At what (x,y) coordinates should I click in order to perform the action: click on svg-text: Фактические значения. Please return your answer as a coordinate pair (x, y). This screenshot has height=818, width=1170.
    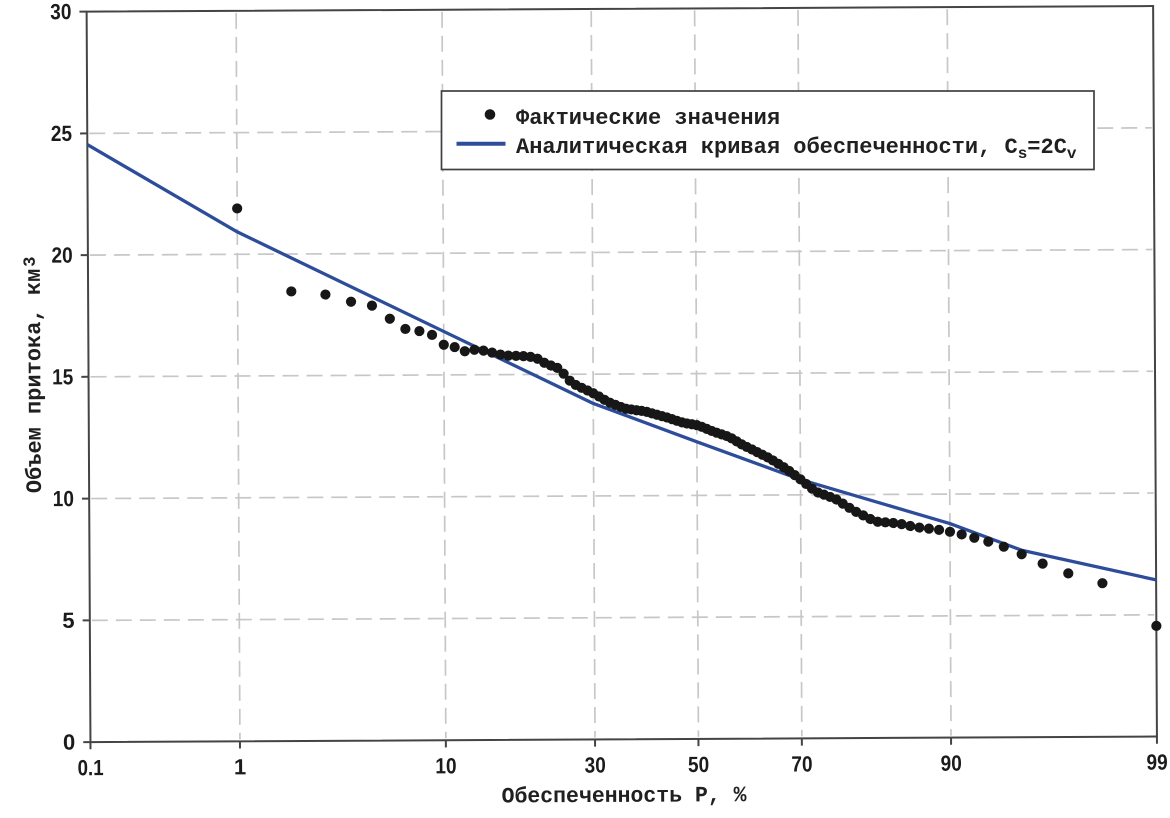
    Looking at the image, I should click on (648, 118).